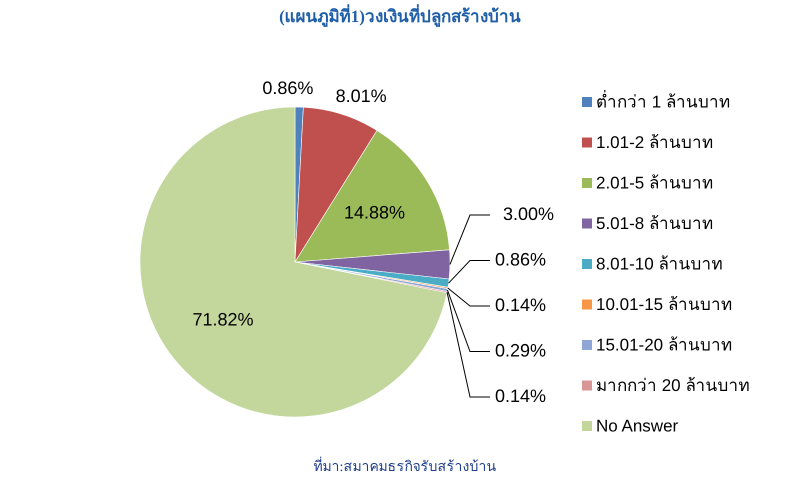 The image size is (800, 480). Describe the element at coordinates (520, 350) in the screenshot. I see `data-label: 0.29%` at that location.